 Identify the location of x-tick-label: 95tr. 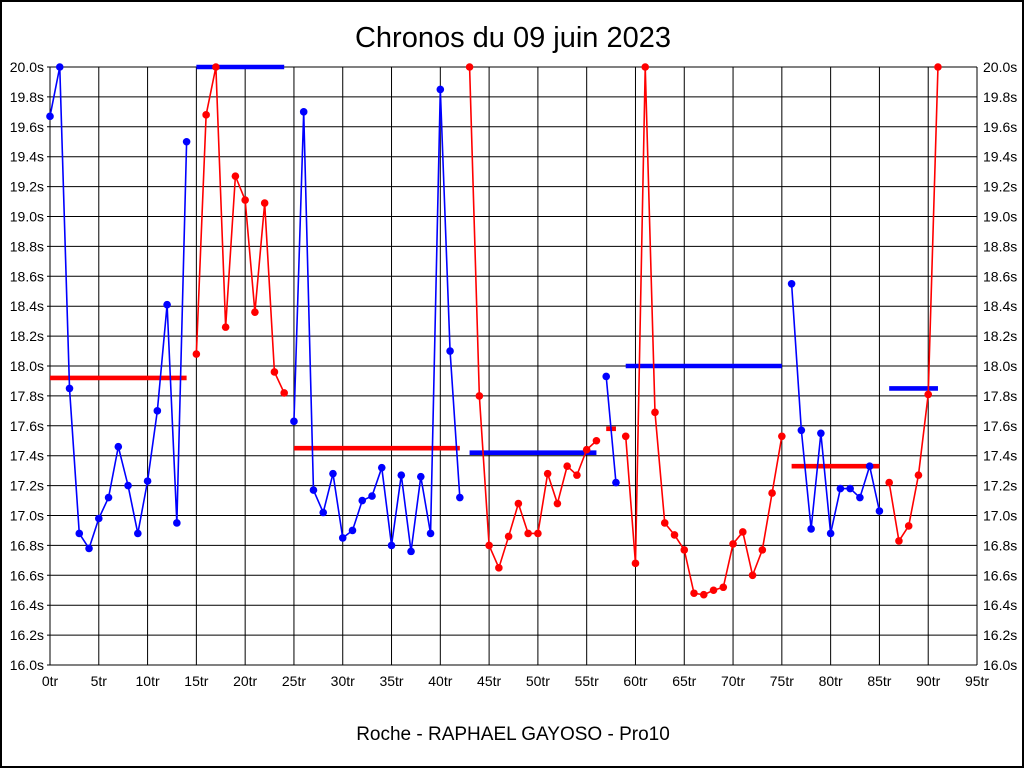
(977, 681).